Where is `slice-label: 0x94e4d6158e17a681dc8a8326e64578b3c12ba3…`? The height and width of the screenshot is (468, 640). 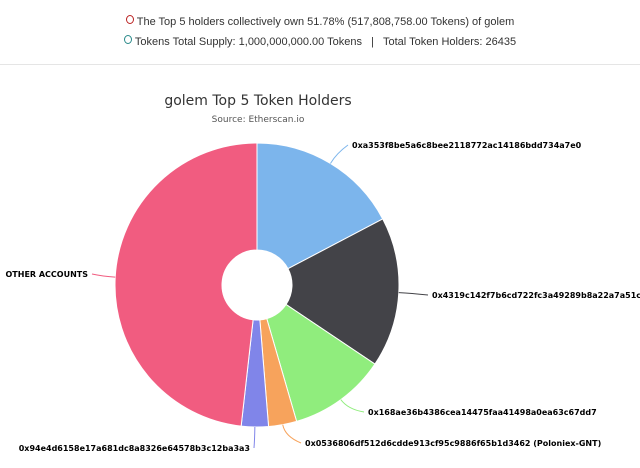 slice-label: 0x94e4d6158e17a681dc8a8326e64578b3c12ba3… is located at coordinates (134, 448).